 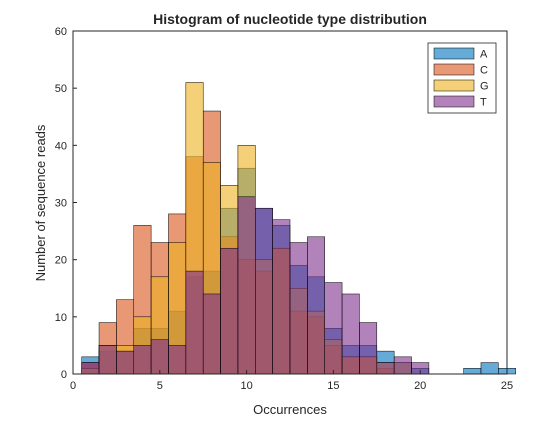 I want to click on x-tick-label: 25, so click(x=507, y=386).